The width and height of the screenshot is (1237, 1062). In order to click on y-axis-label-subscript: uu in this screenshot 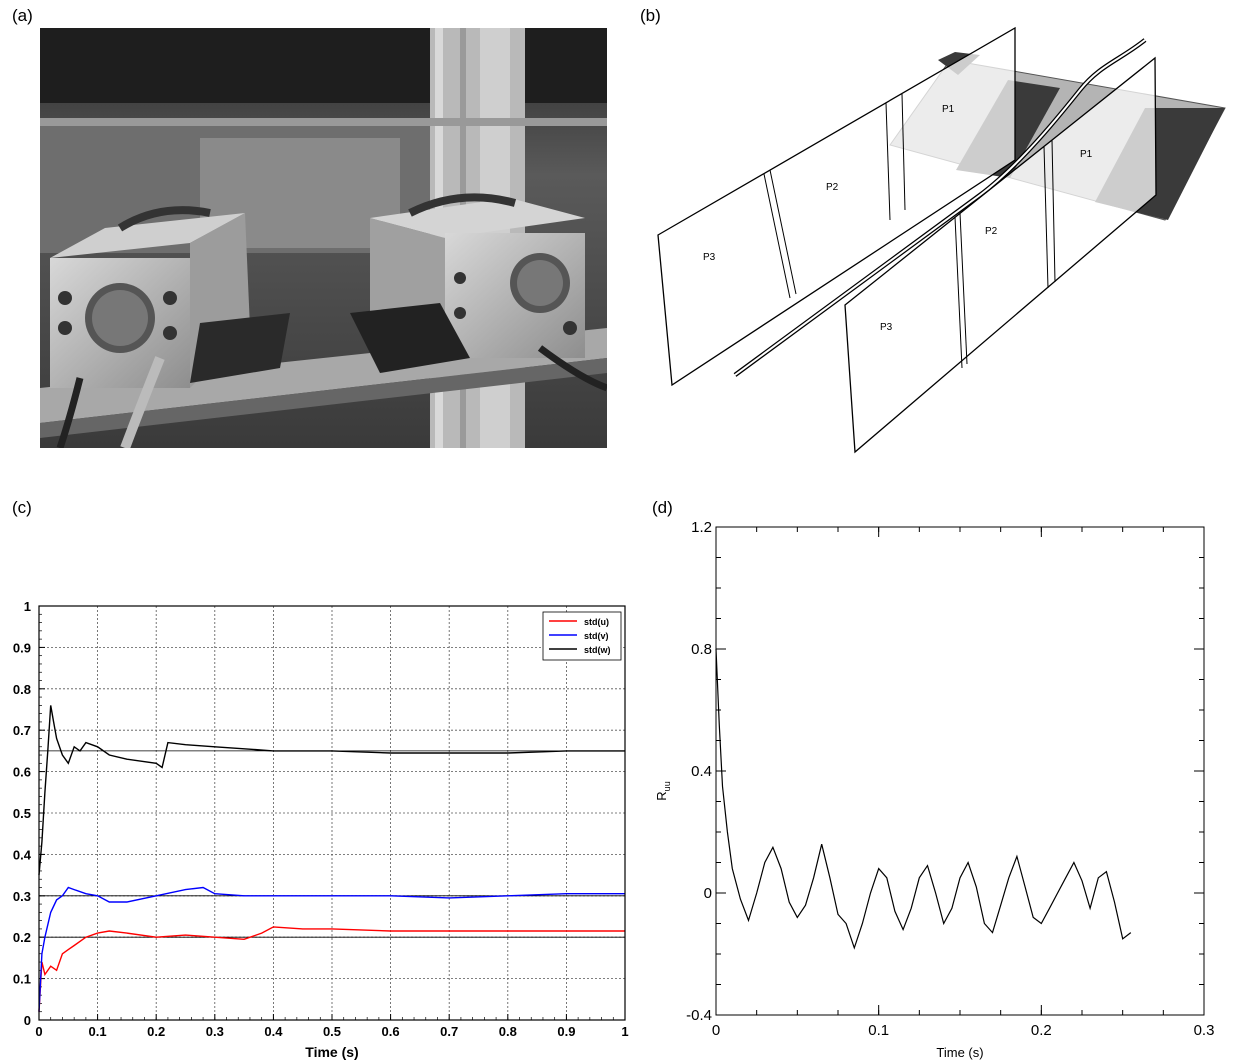, I will do `click(667, 786)`.